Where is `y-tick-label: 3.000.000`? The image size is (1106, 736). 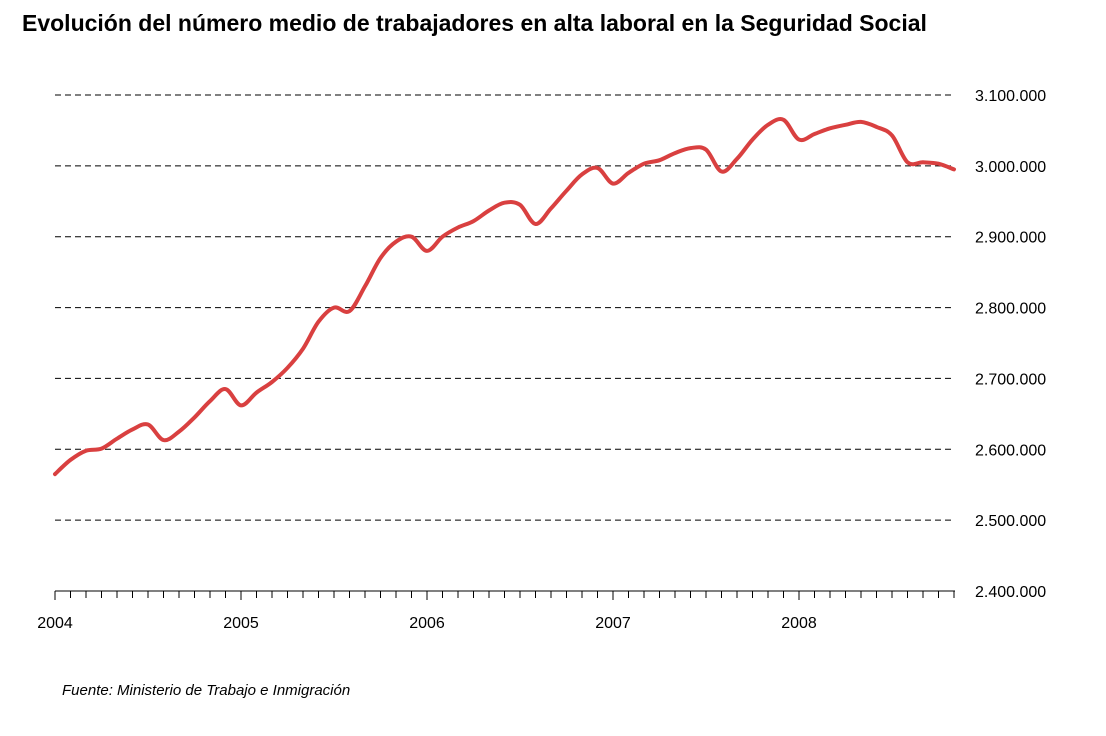
y-tick-label: 3.000.000 is located at coordinates (1010, 167).